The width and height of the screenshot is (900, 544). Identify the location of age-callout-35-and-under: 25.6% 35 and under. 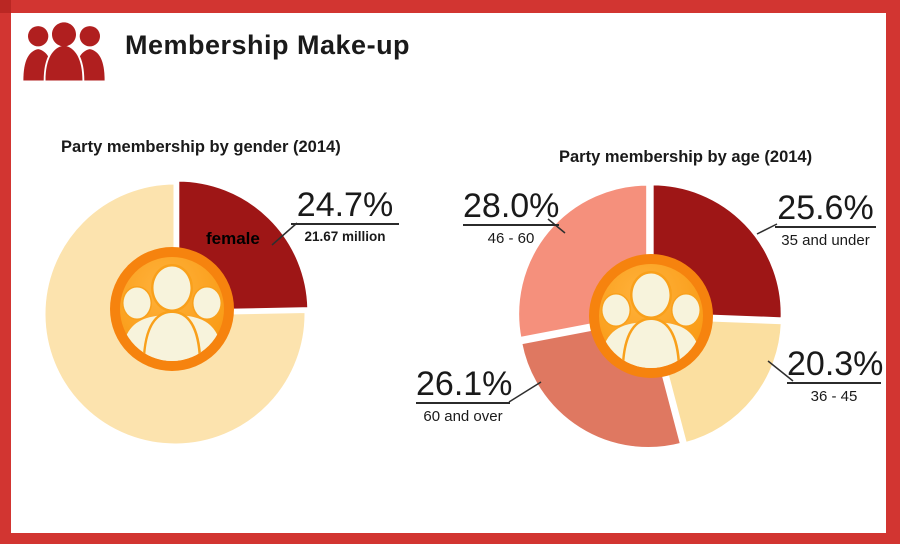
(825, 220).